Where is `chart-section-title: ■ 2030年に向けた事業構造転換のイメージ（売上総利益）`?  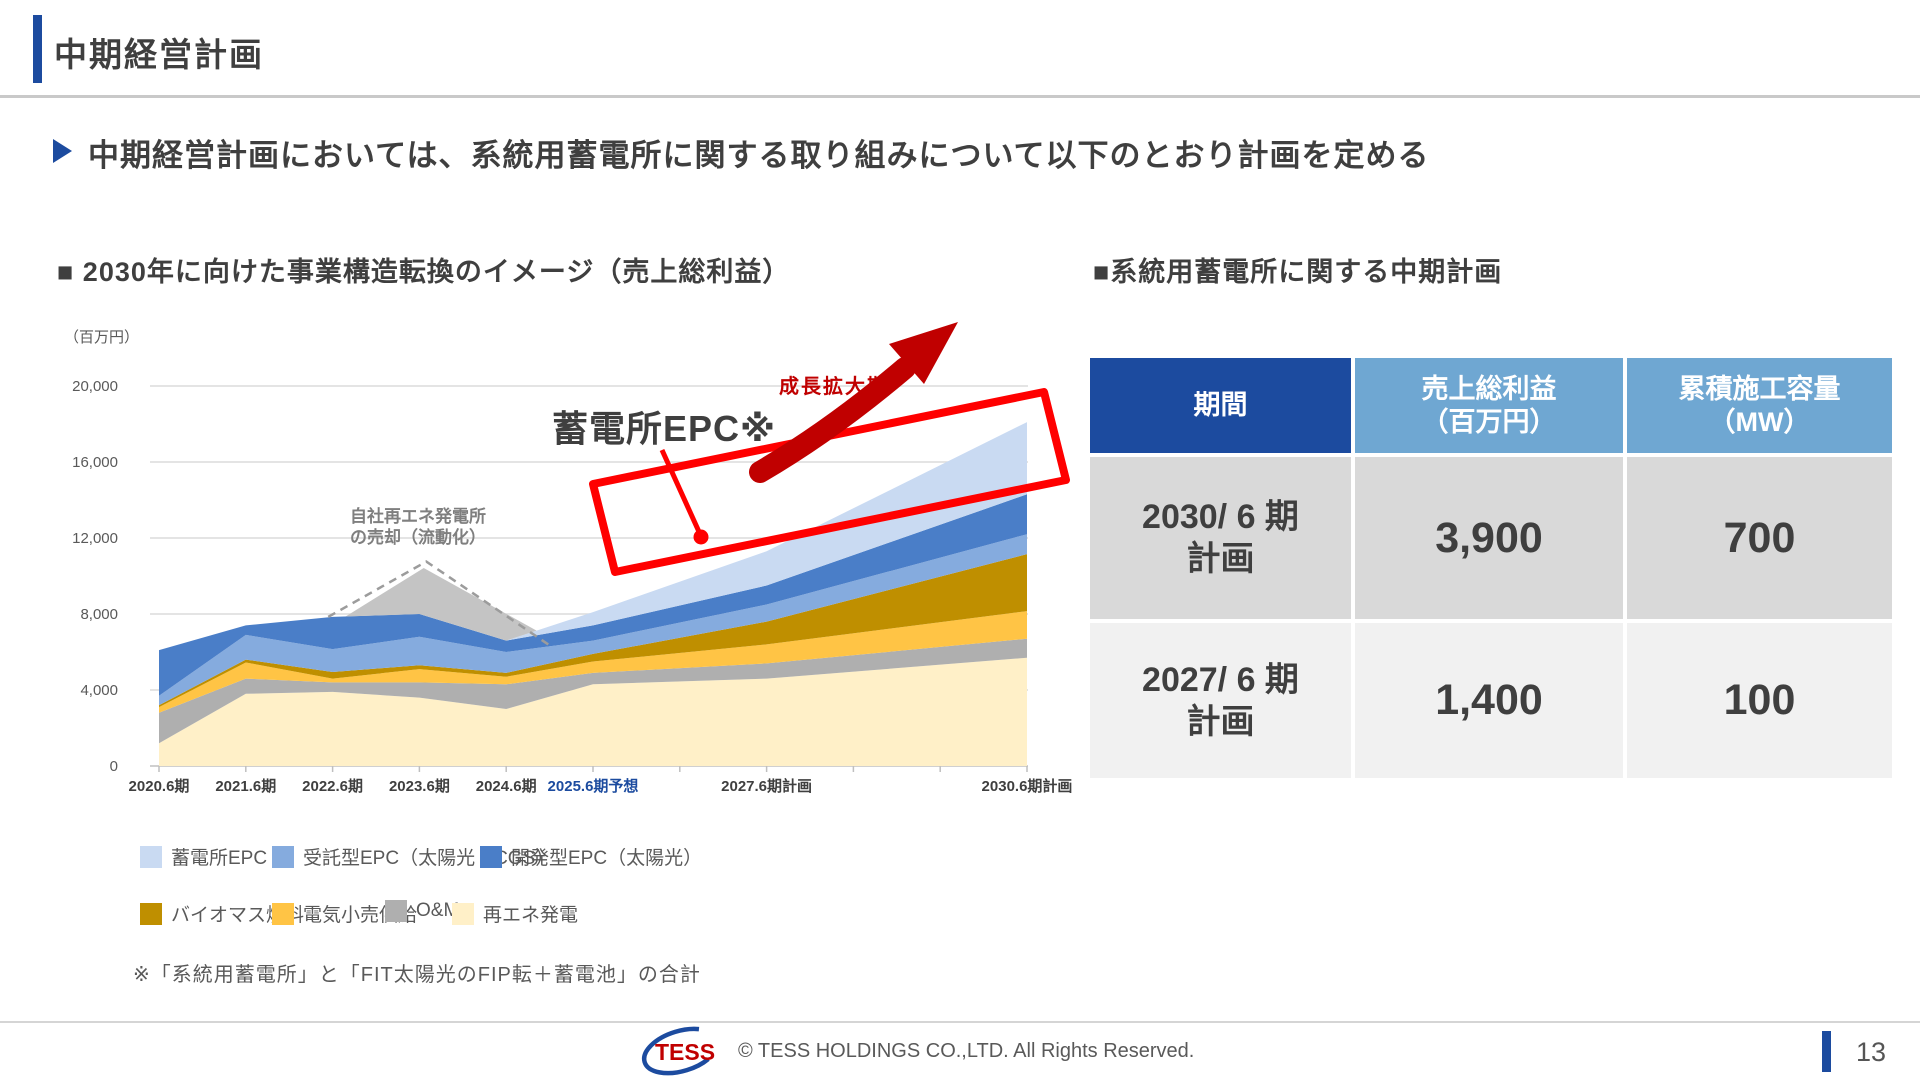
chart-section-title: ■ 2030年に向けた事業構造転換のイメージ（売上総利益） is located at coordinates (424, 272).